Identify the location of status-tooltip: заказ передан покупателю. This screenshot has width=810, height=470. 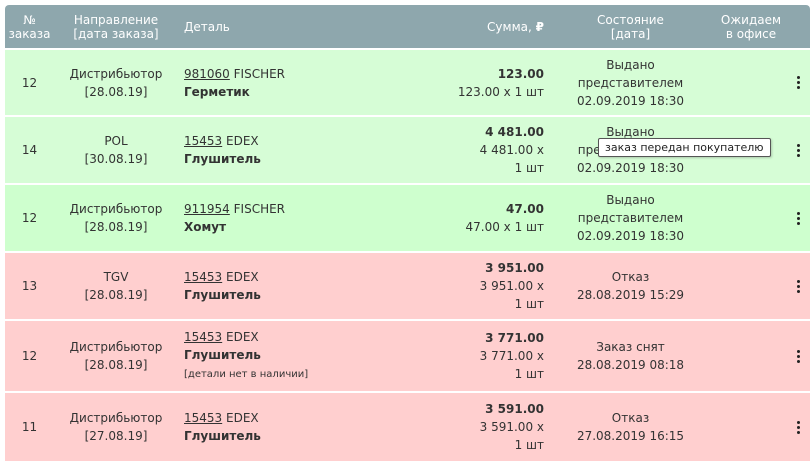
(684, 147).